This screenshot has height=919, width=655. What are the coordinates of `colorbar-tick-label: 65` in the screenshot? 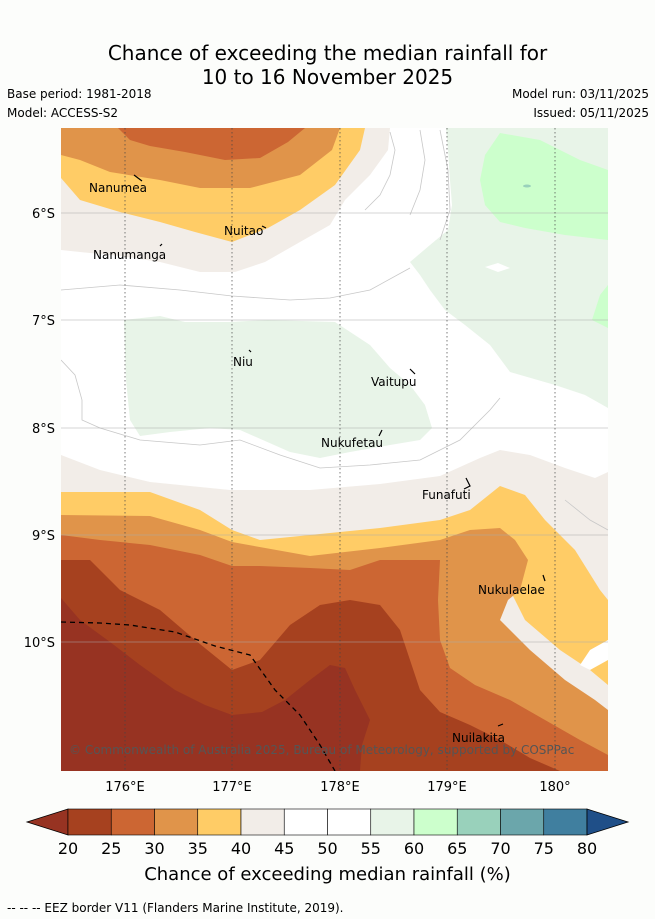 It's located at (457, 848).